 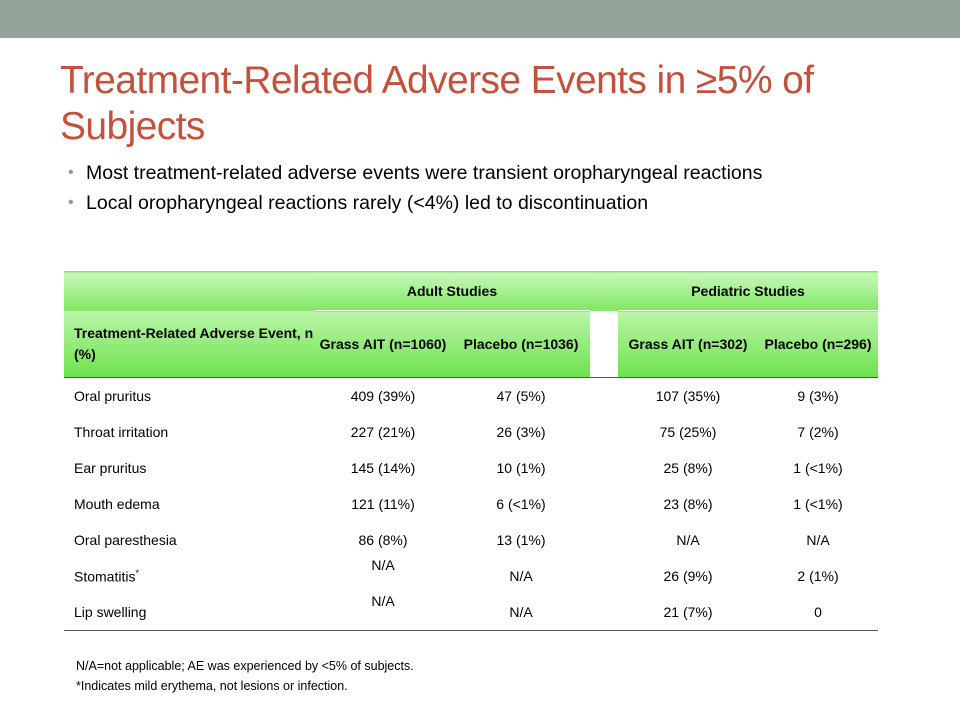 What do you see at coordinates (688, 576) in the screenshot?
I see `ped-ait-value: 26 (9%)` at bounding box center [688, 576].